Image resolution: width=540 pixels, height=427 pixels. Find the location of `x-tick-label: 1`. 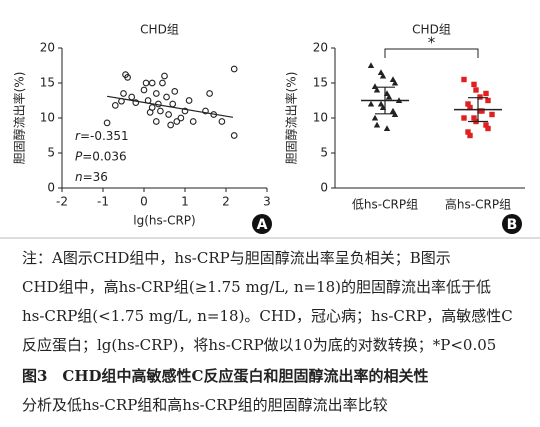

x-tick-label: 1 is located at coordinates (185, 202).